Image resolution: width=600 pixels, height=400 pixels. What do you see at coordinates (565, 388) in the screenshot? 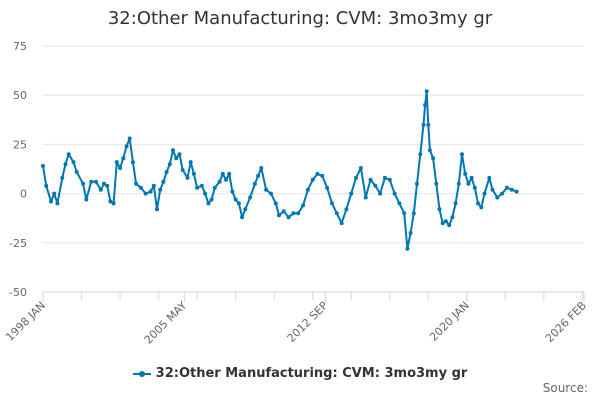
I see `source-label: Source:` at bounding box center [565, 388].